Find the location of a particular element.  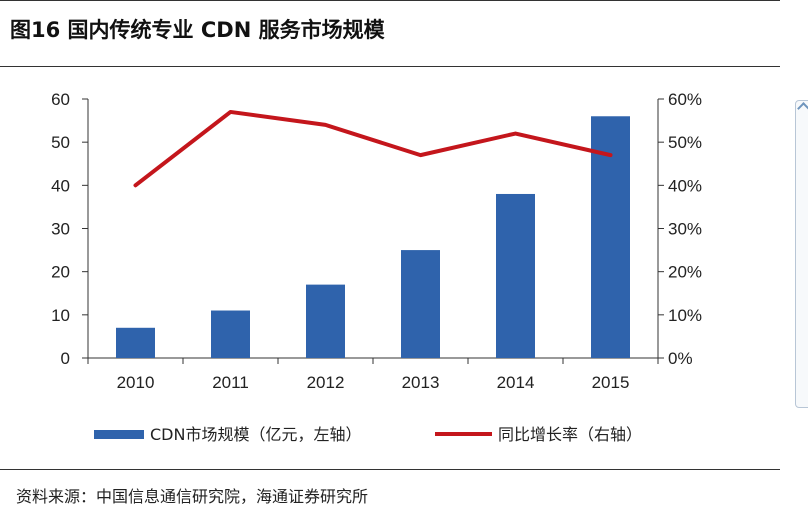

x-tick-label: 2015 is located at coordinates (611, 382).